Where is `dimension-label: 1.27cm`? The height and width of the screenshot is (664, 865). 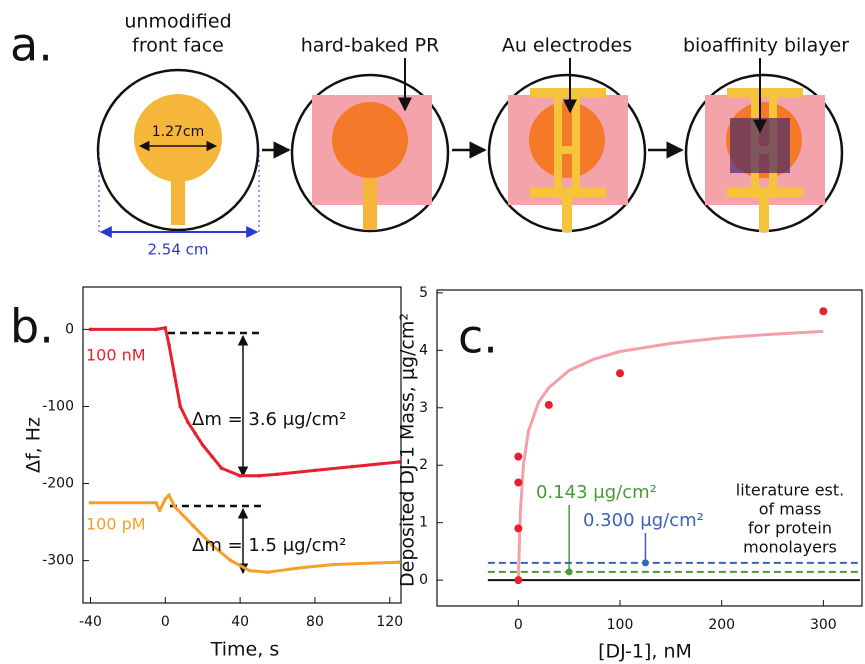
dimension-label: 1.27cm is located at coordinates (178, 132).